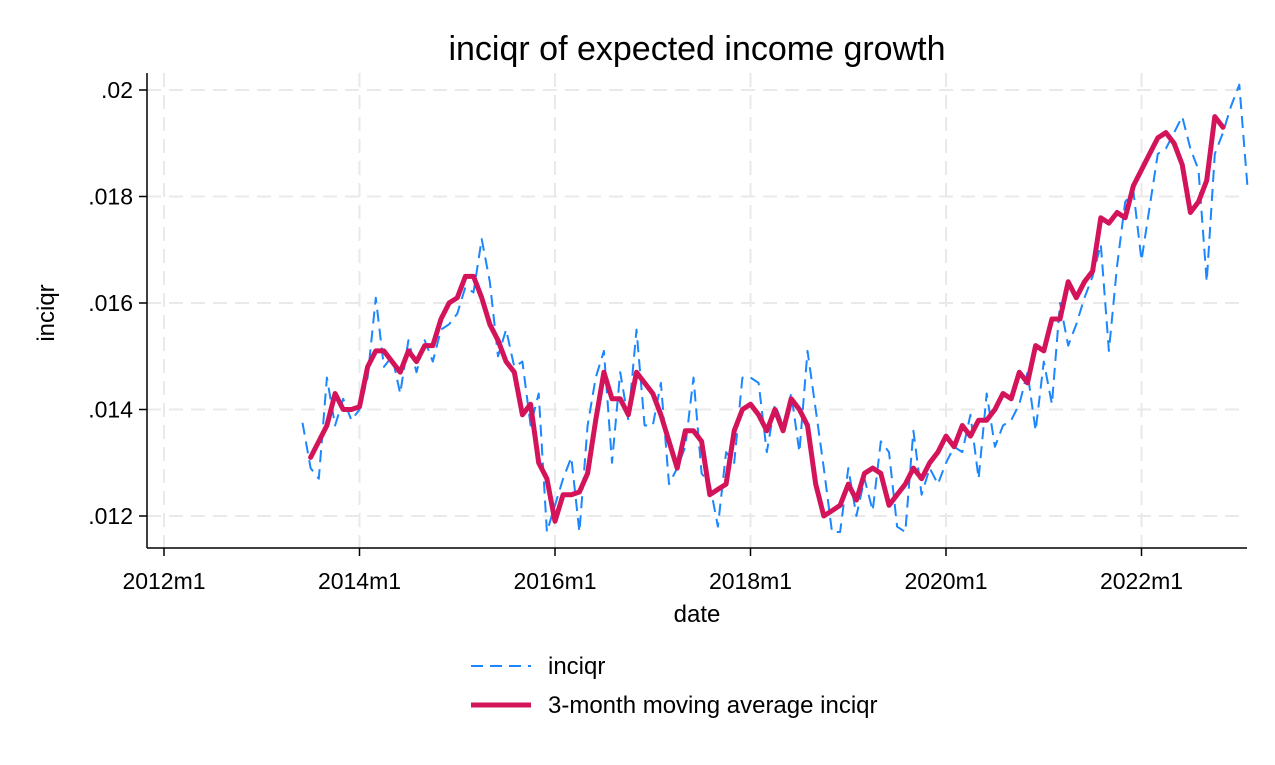  I want to click on x-axis-label: date, so click(697, 614).